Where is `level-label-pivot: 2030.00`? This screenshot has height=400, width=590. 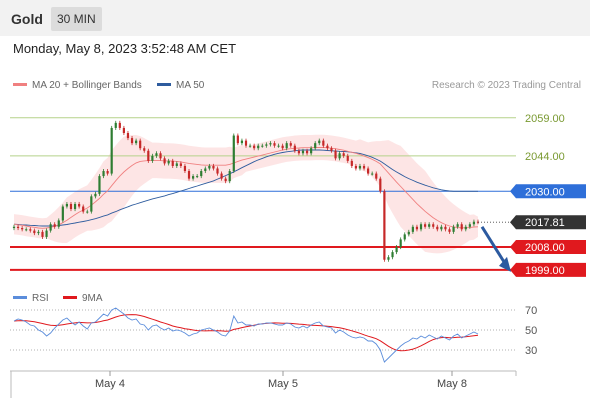 level-label-pivot: 2030.00 is located at coordinates (545, 192).